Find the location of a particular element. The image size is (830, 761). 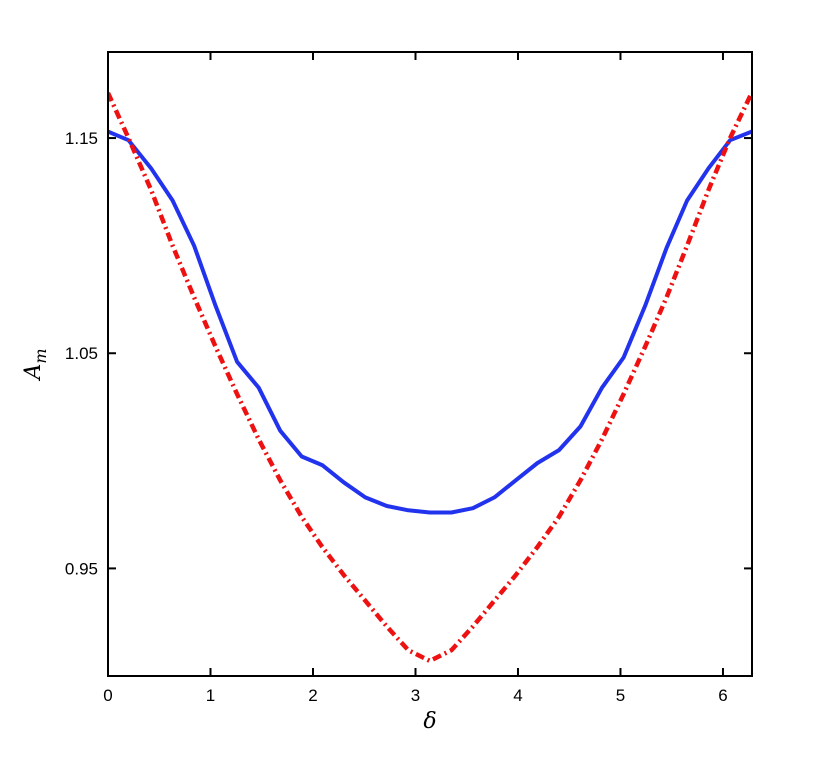

x-tick-label: 0 is located at coordinates (107, 695).